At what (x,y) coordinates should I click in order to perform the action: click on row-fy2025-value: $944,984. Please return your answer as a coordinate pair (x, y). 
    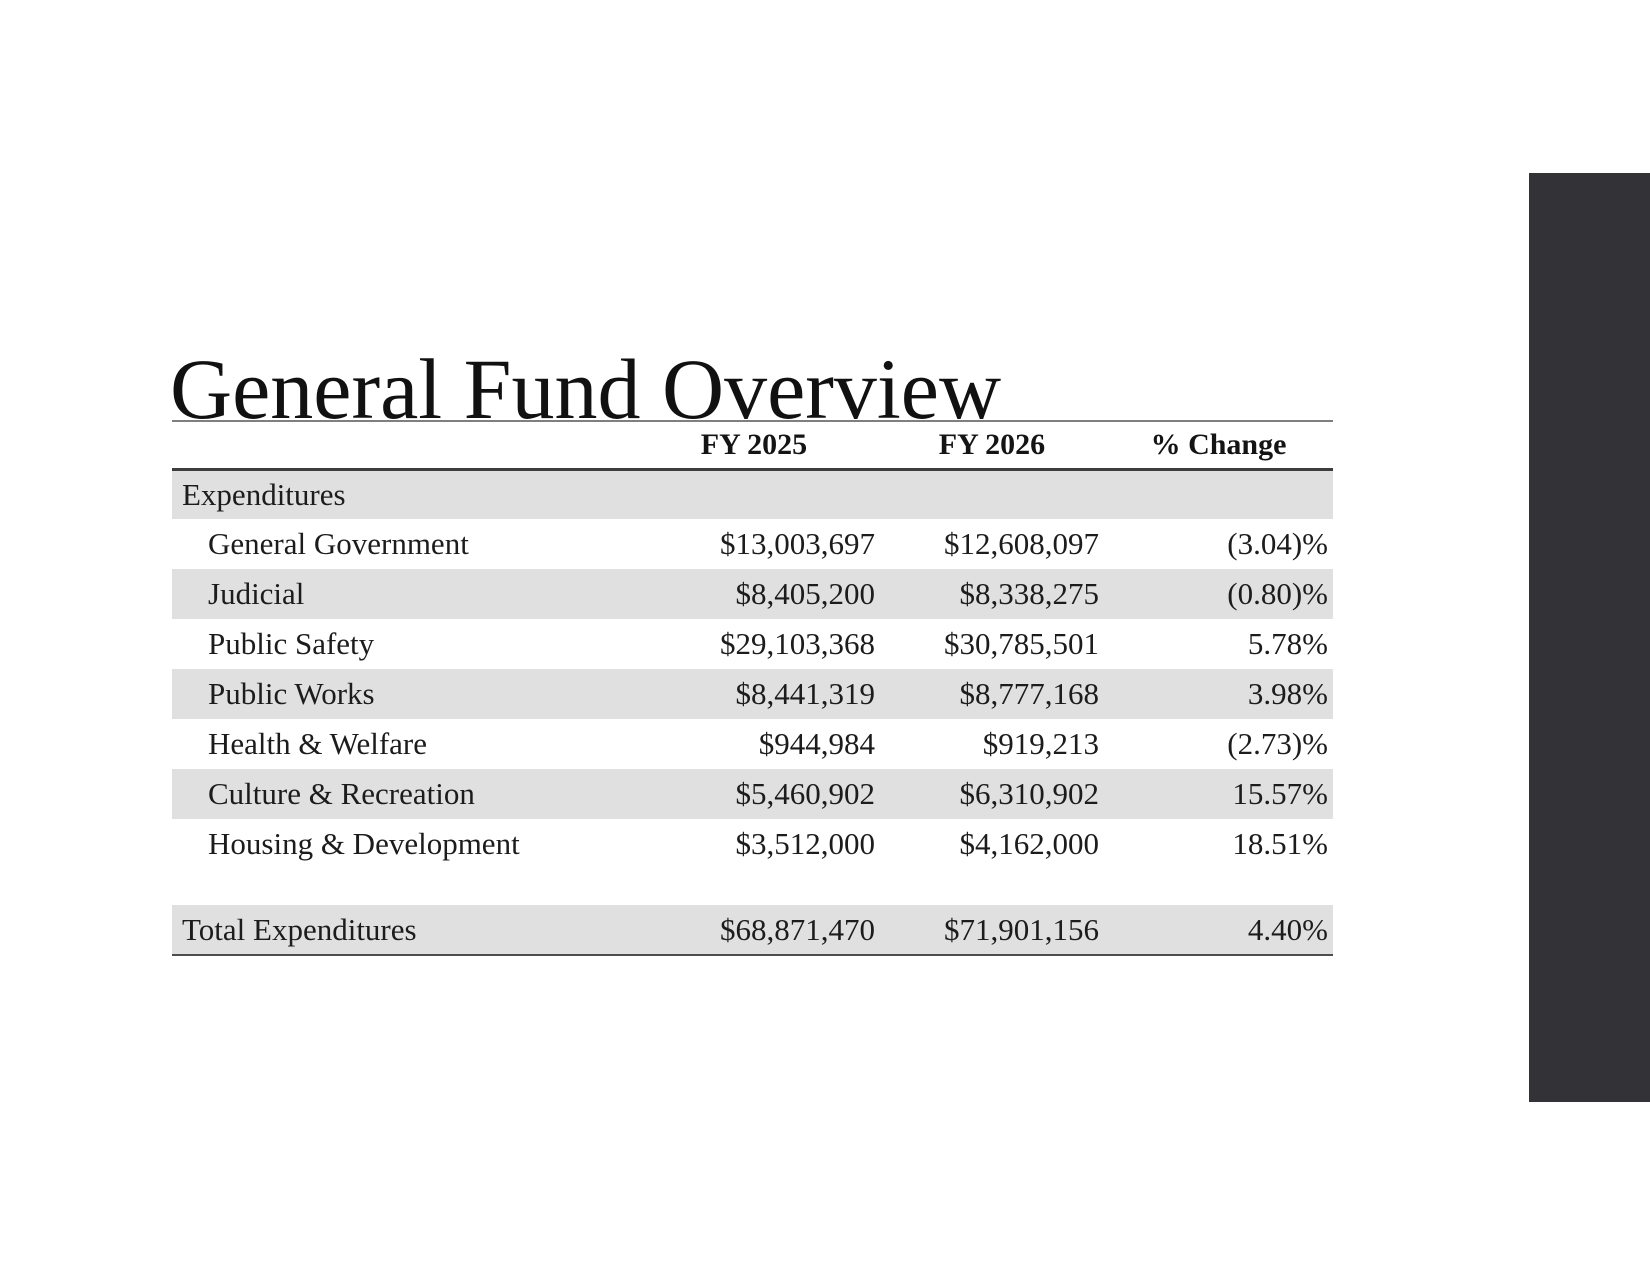
    Looking at the image, I should click on (816, 743).